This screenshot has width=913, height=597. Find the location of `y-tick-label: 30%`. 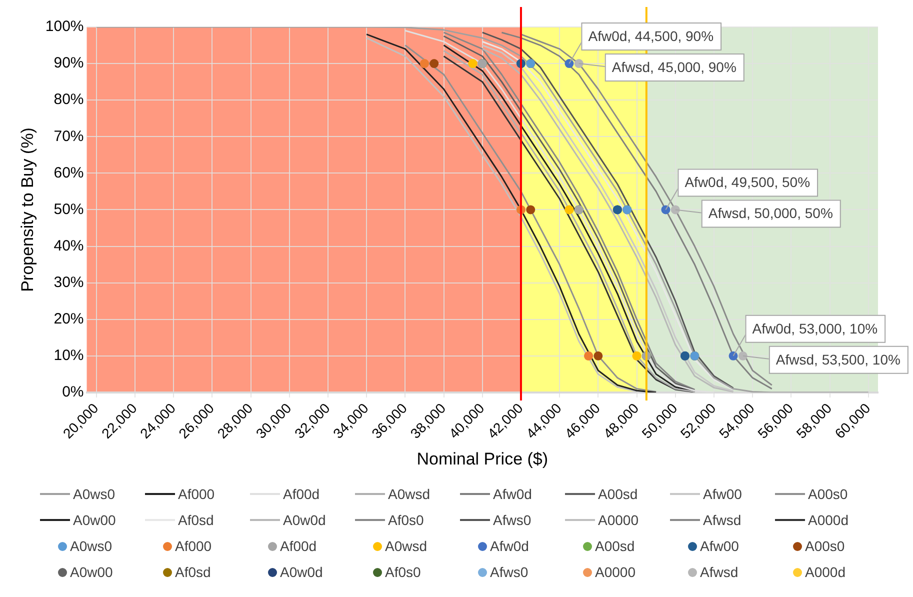

y-tick-label: 30% is located at coordinates (69, 282).